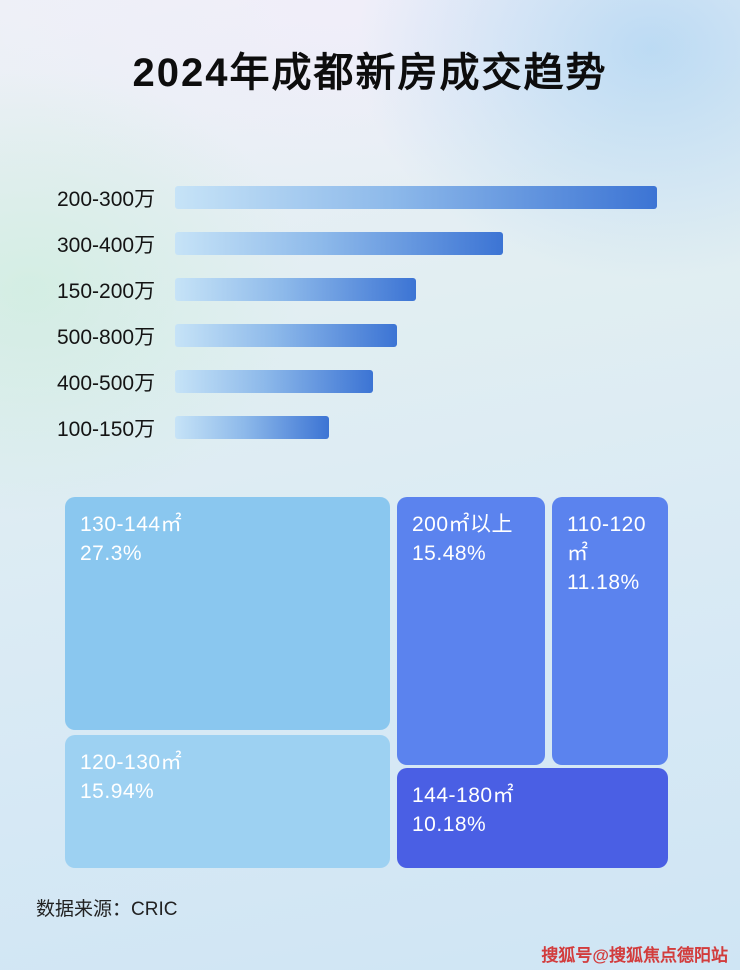 The width and height of the screenshot is (740, 970). Describe the element at coordinates (227, 801) in the screenshot. I see `treemap-block-120-130: 120-130㎡ 15.94%` at that location.